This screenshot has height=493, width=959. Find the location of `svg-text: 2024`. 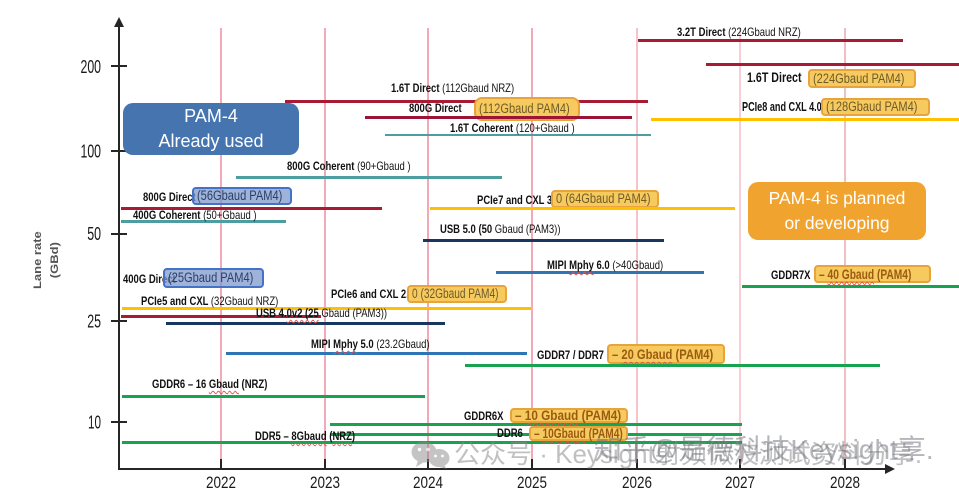

svg-text: 2024 is located at coordinates (428, 482).